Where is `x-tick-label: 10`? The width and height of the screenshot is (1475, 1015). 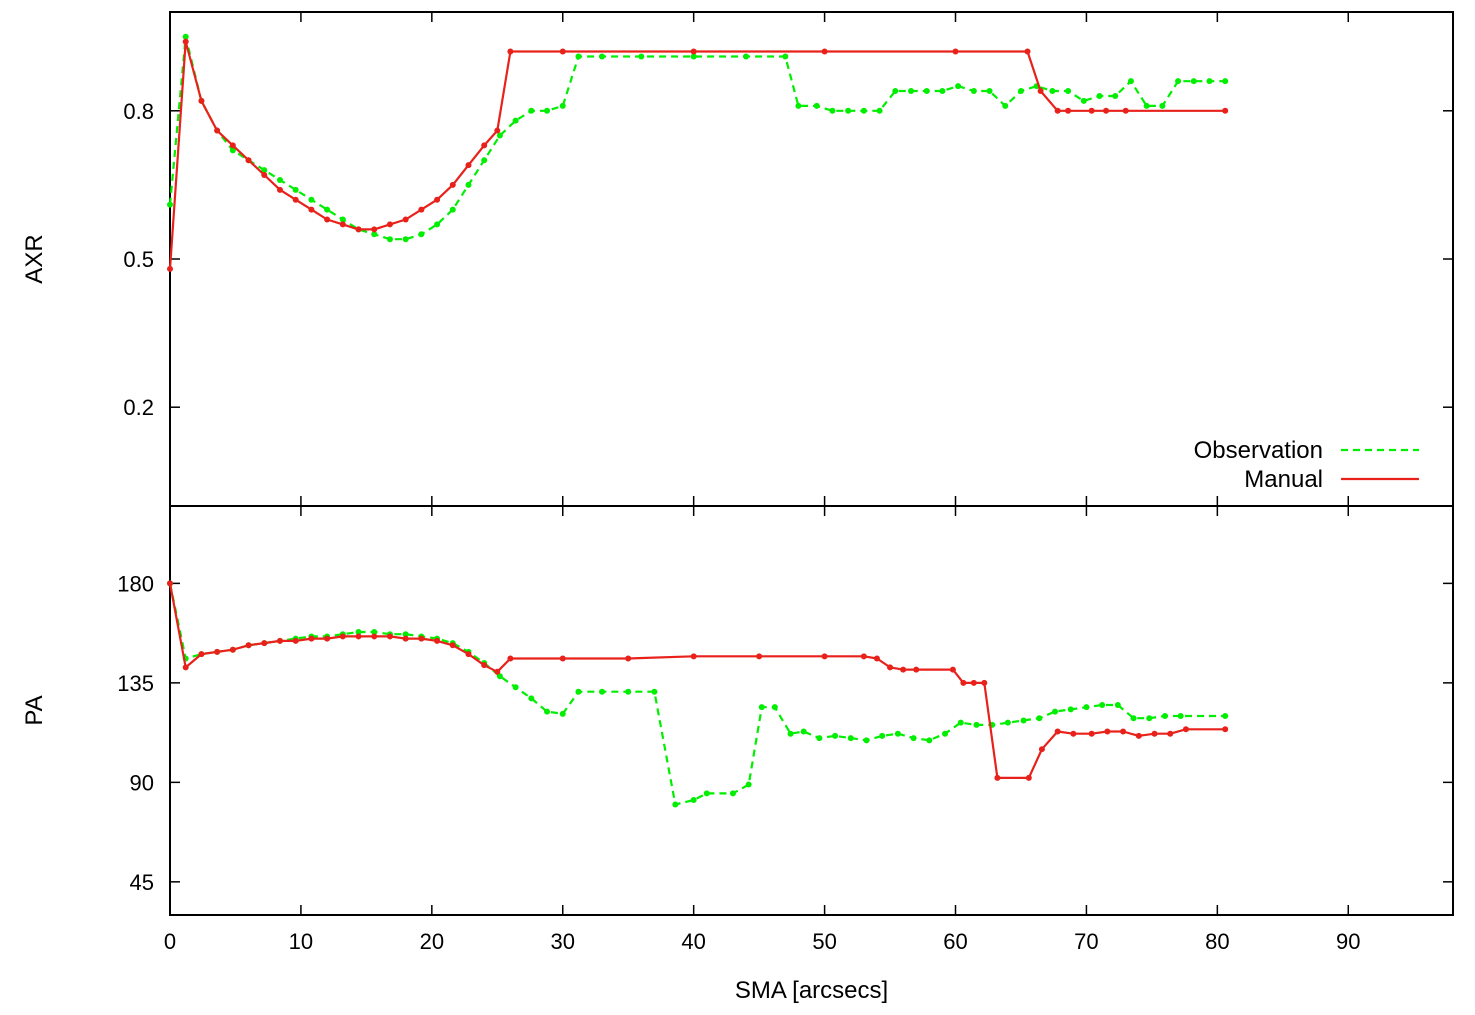
x-tick-label: 10 is located at coordinates (301, 941).